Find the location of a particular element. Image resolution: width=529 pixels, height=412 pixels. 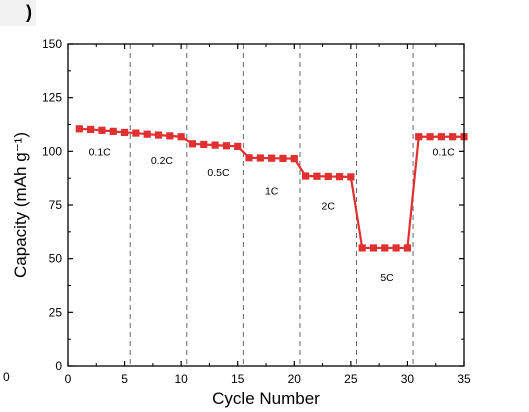

rate-label: 0.2C is located at coordinates (162, 161).